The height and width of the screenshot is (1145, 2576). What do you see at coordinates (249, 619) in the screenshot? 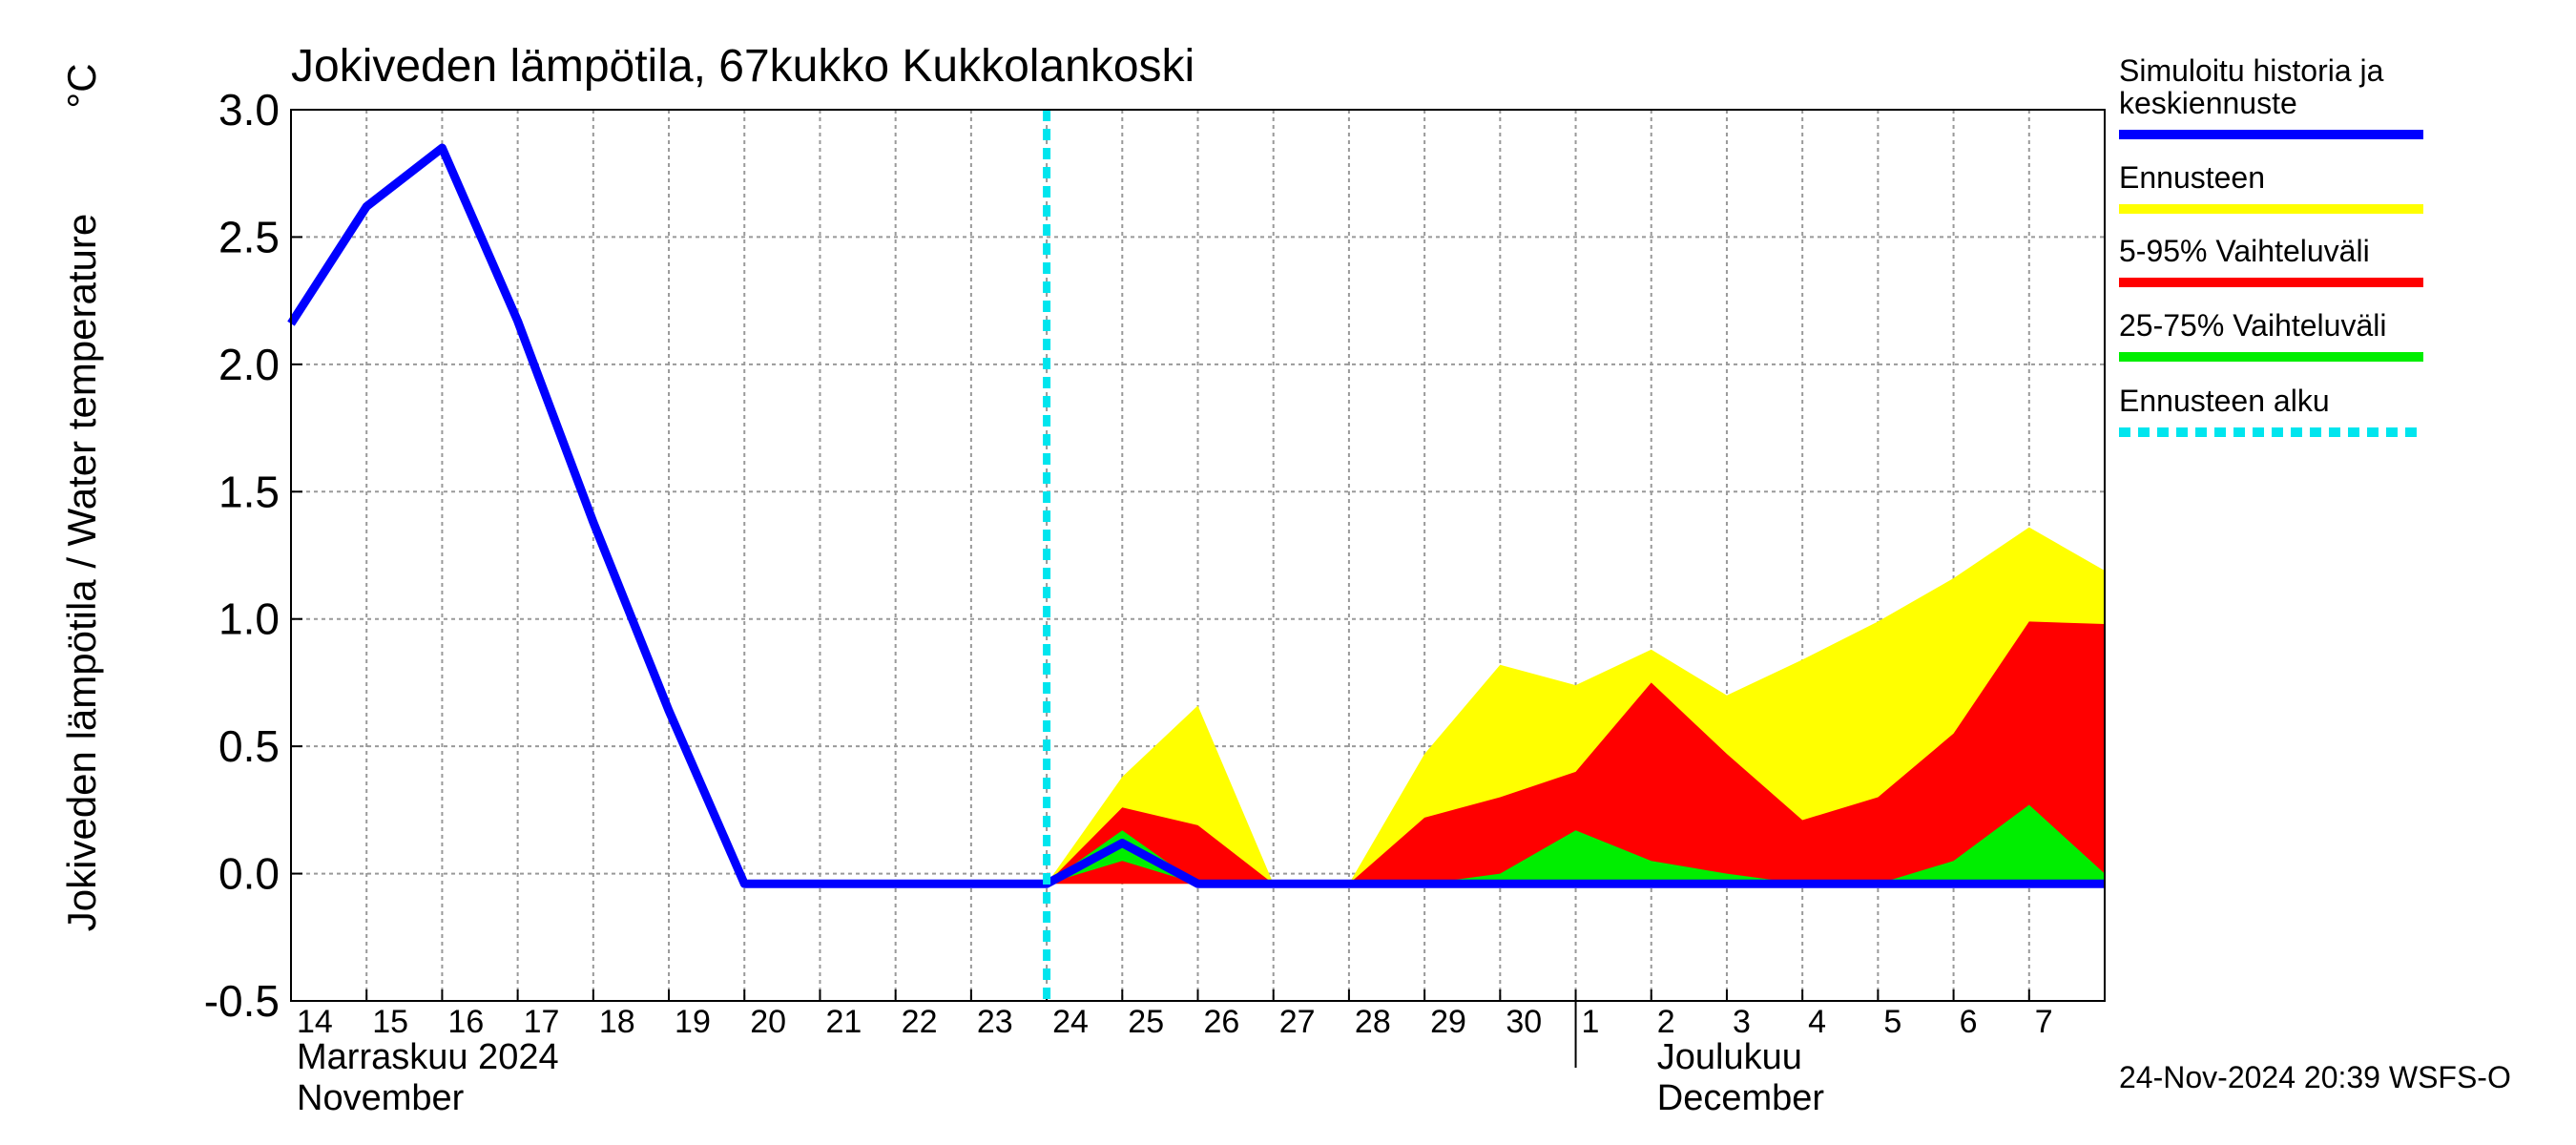
I see `y-tick-label: 1.0` at bounding box center [249, 619].